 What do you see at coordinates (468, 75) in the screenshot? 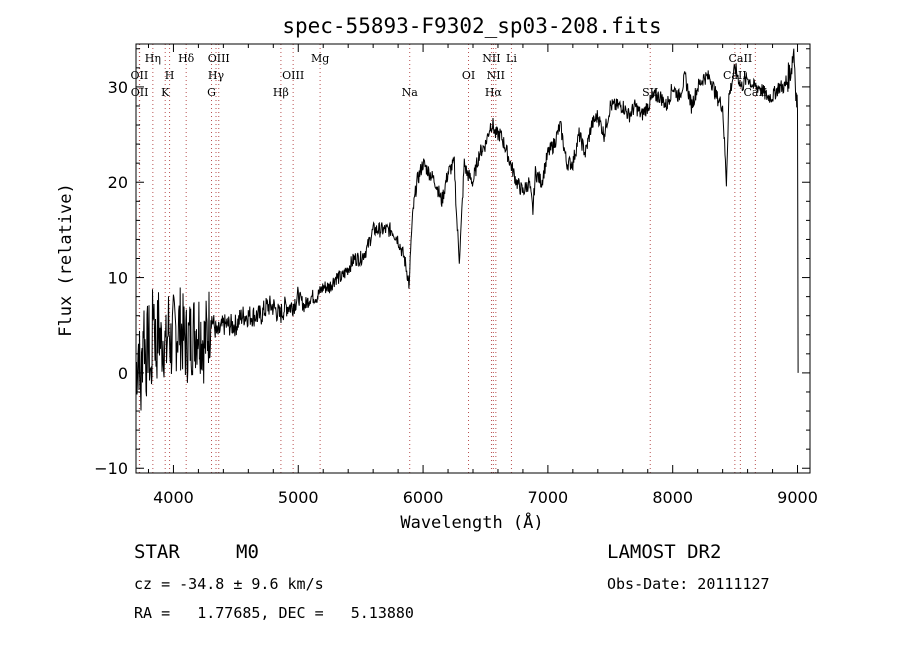
I see `line-marker-label: OI` at bounding box center [468, 75].